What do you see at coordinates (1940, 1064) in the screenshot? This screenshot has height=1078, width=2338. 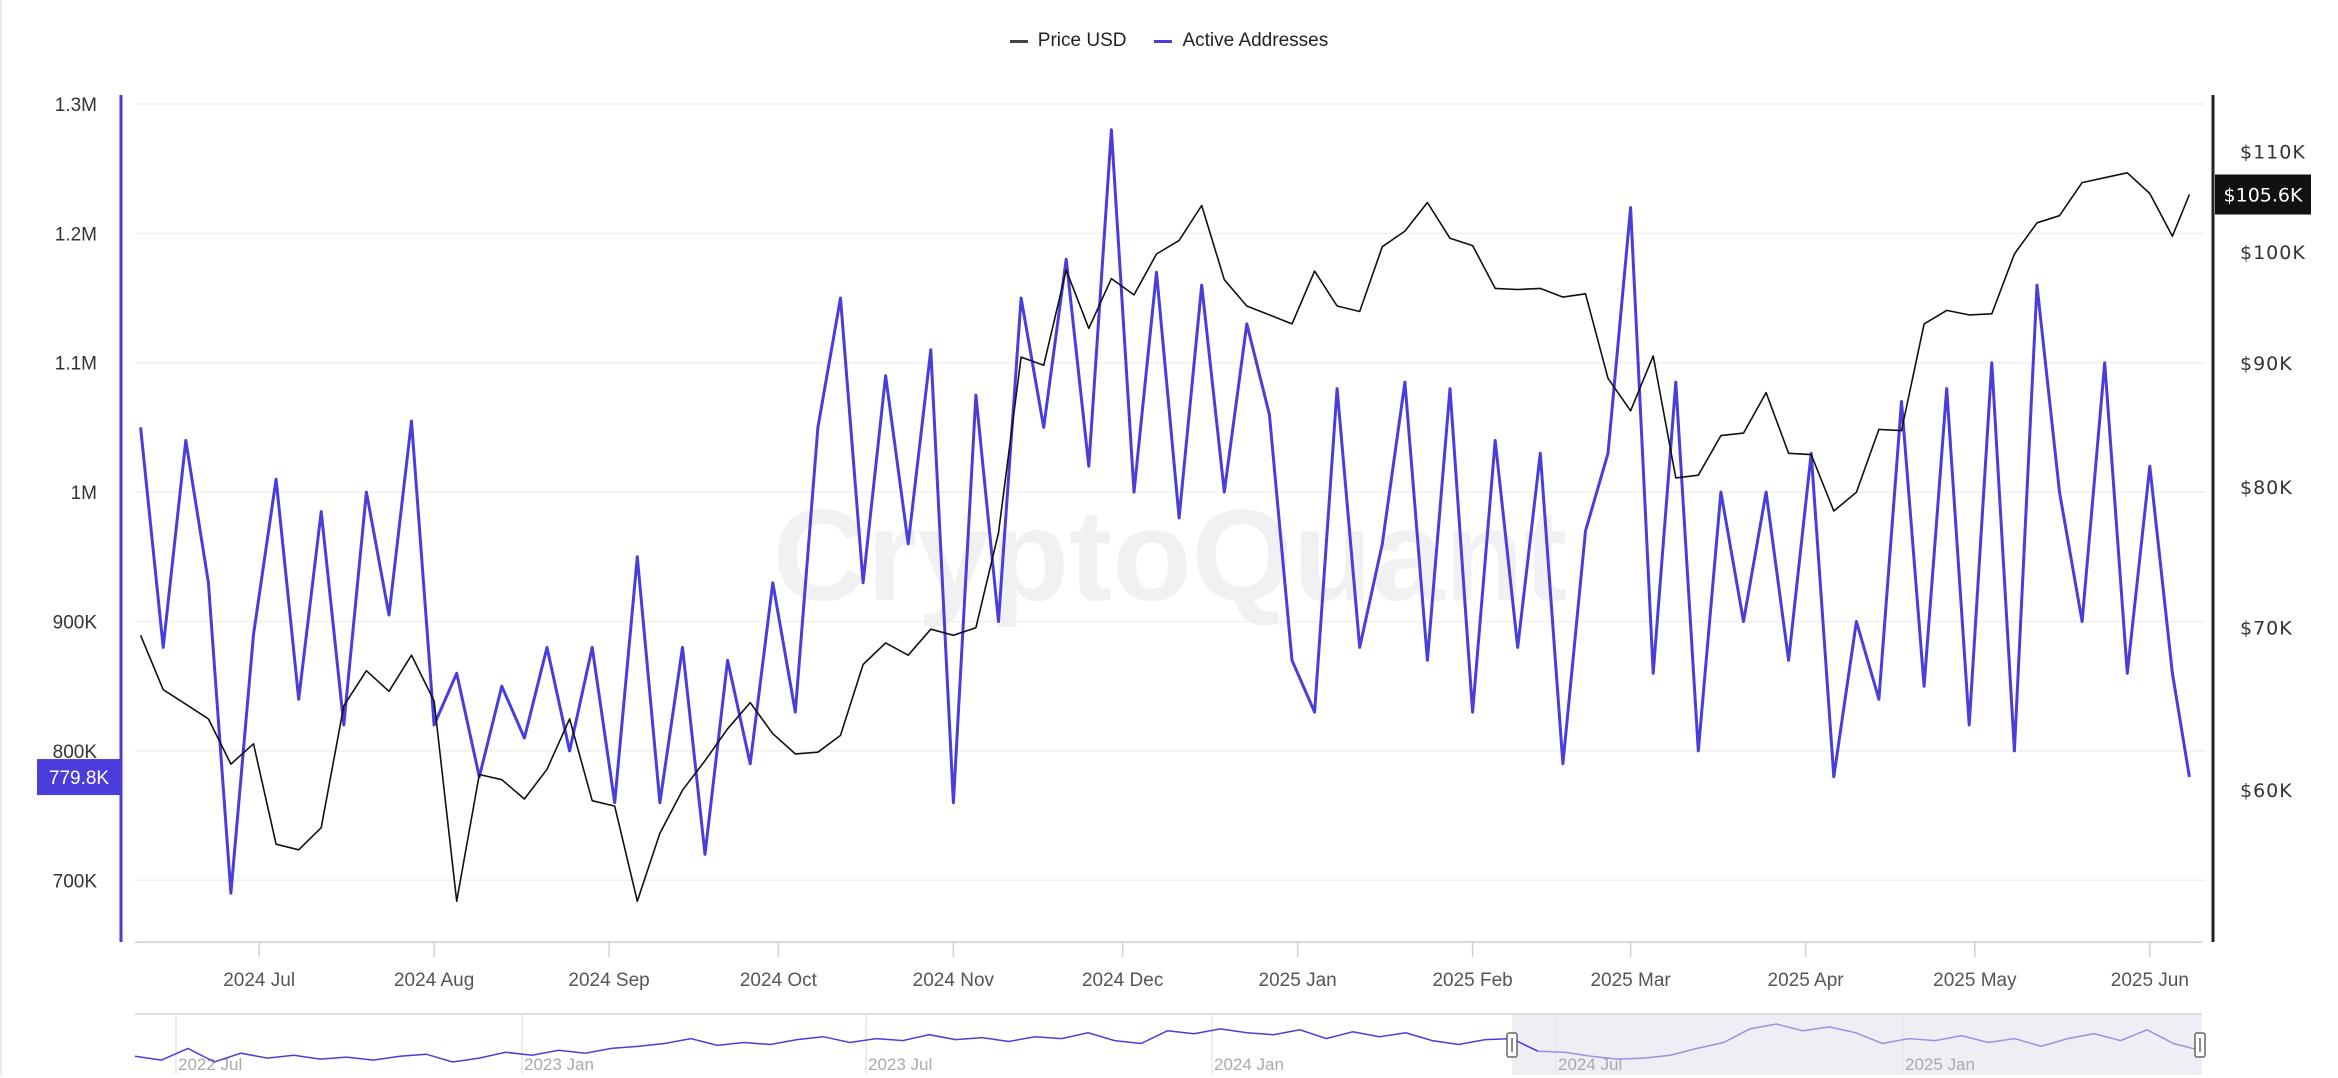 I see `navigator-label: 2025 Jan` at bounding box center [1940, 1064].